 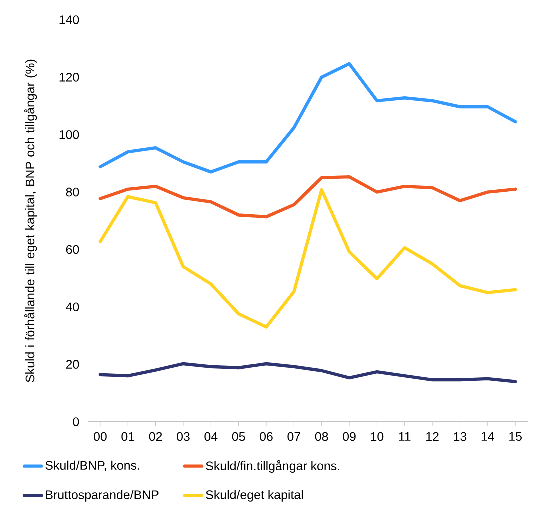 I want to click on x-tick-label: 01, so click(x=128, y=437).